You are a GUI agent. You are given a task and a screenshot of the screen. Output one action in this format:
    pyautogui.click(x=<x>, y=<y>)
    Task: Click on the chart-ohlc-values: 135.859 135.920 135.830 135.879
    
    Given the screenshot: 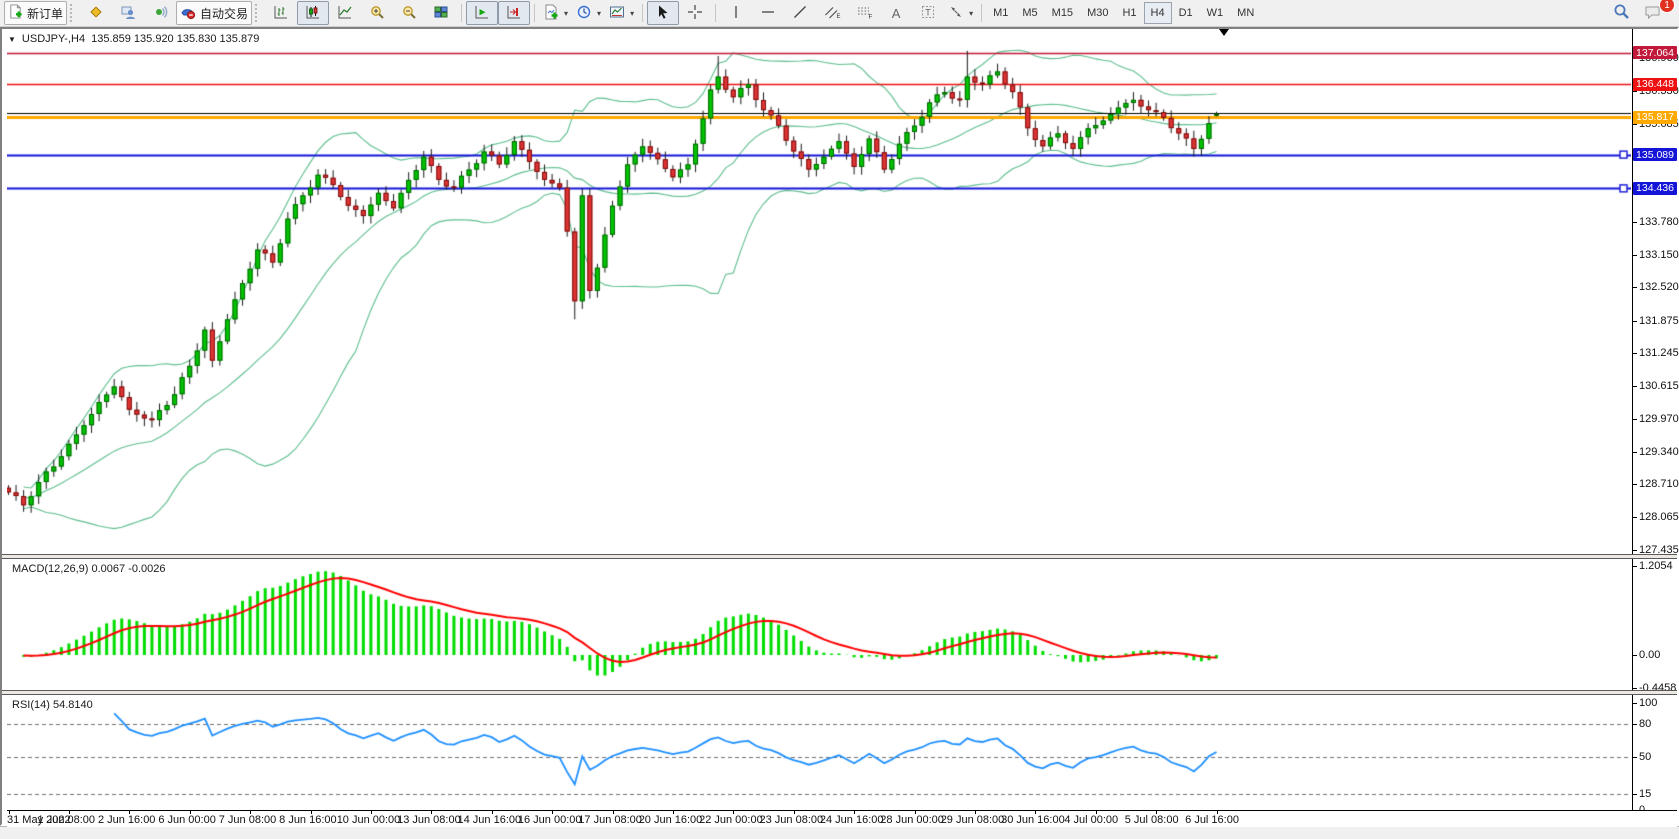 What is the action you would take?
    pyautogui.click(x=175, y=39)
    